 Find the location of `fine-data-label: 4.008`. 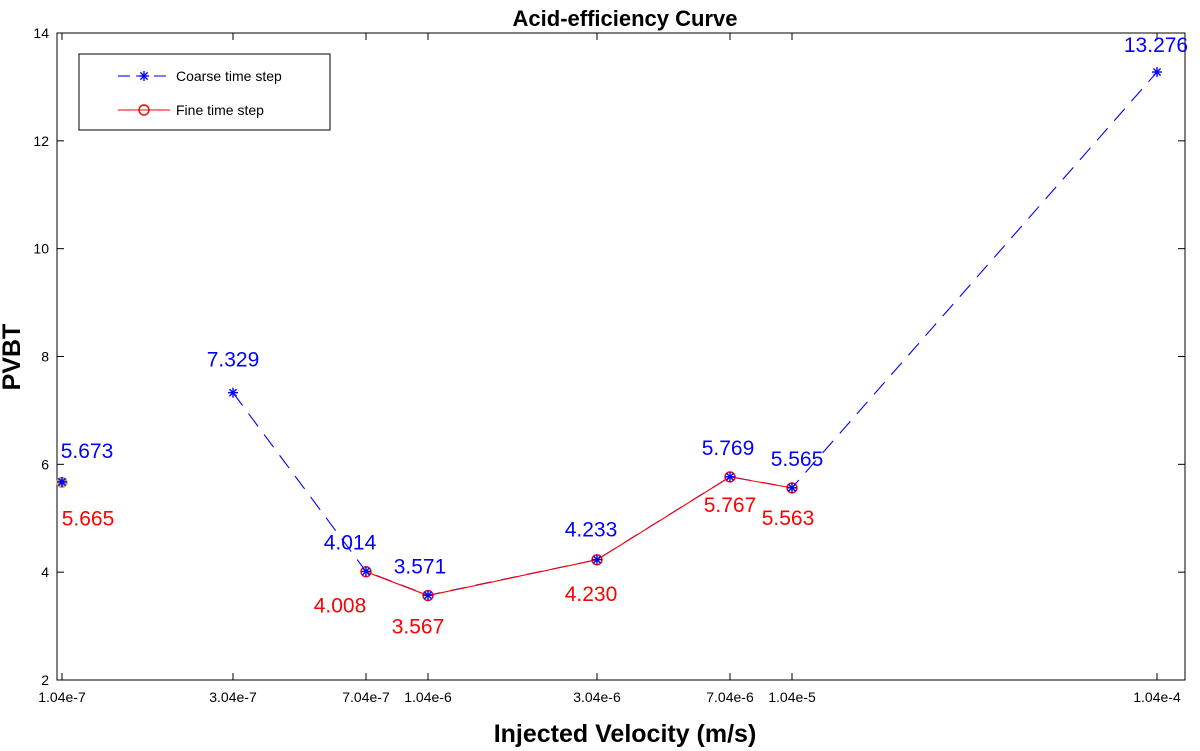

fine-data-label: 4.008 is located at coordinates (340, 606).